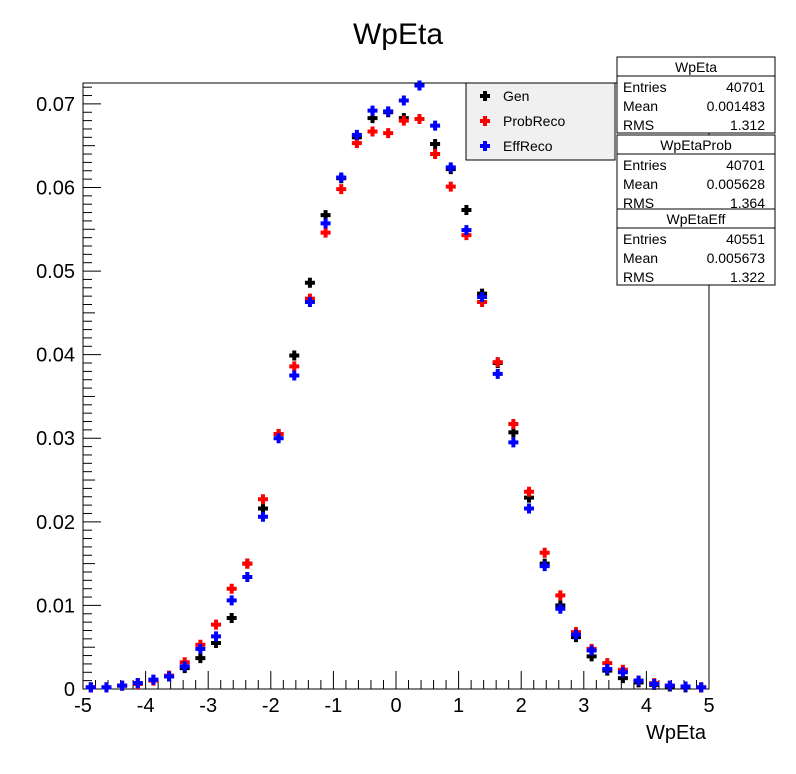 This screenshot has width=796, height=774. Describe the element at coordinates (458, 706) in the screenshot. I see `x-tick-label: 1` at that location.